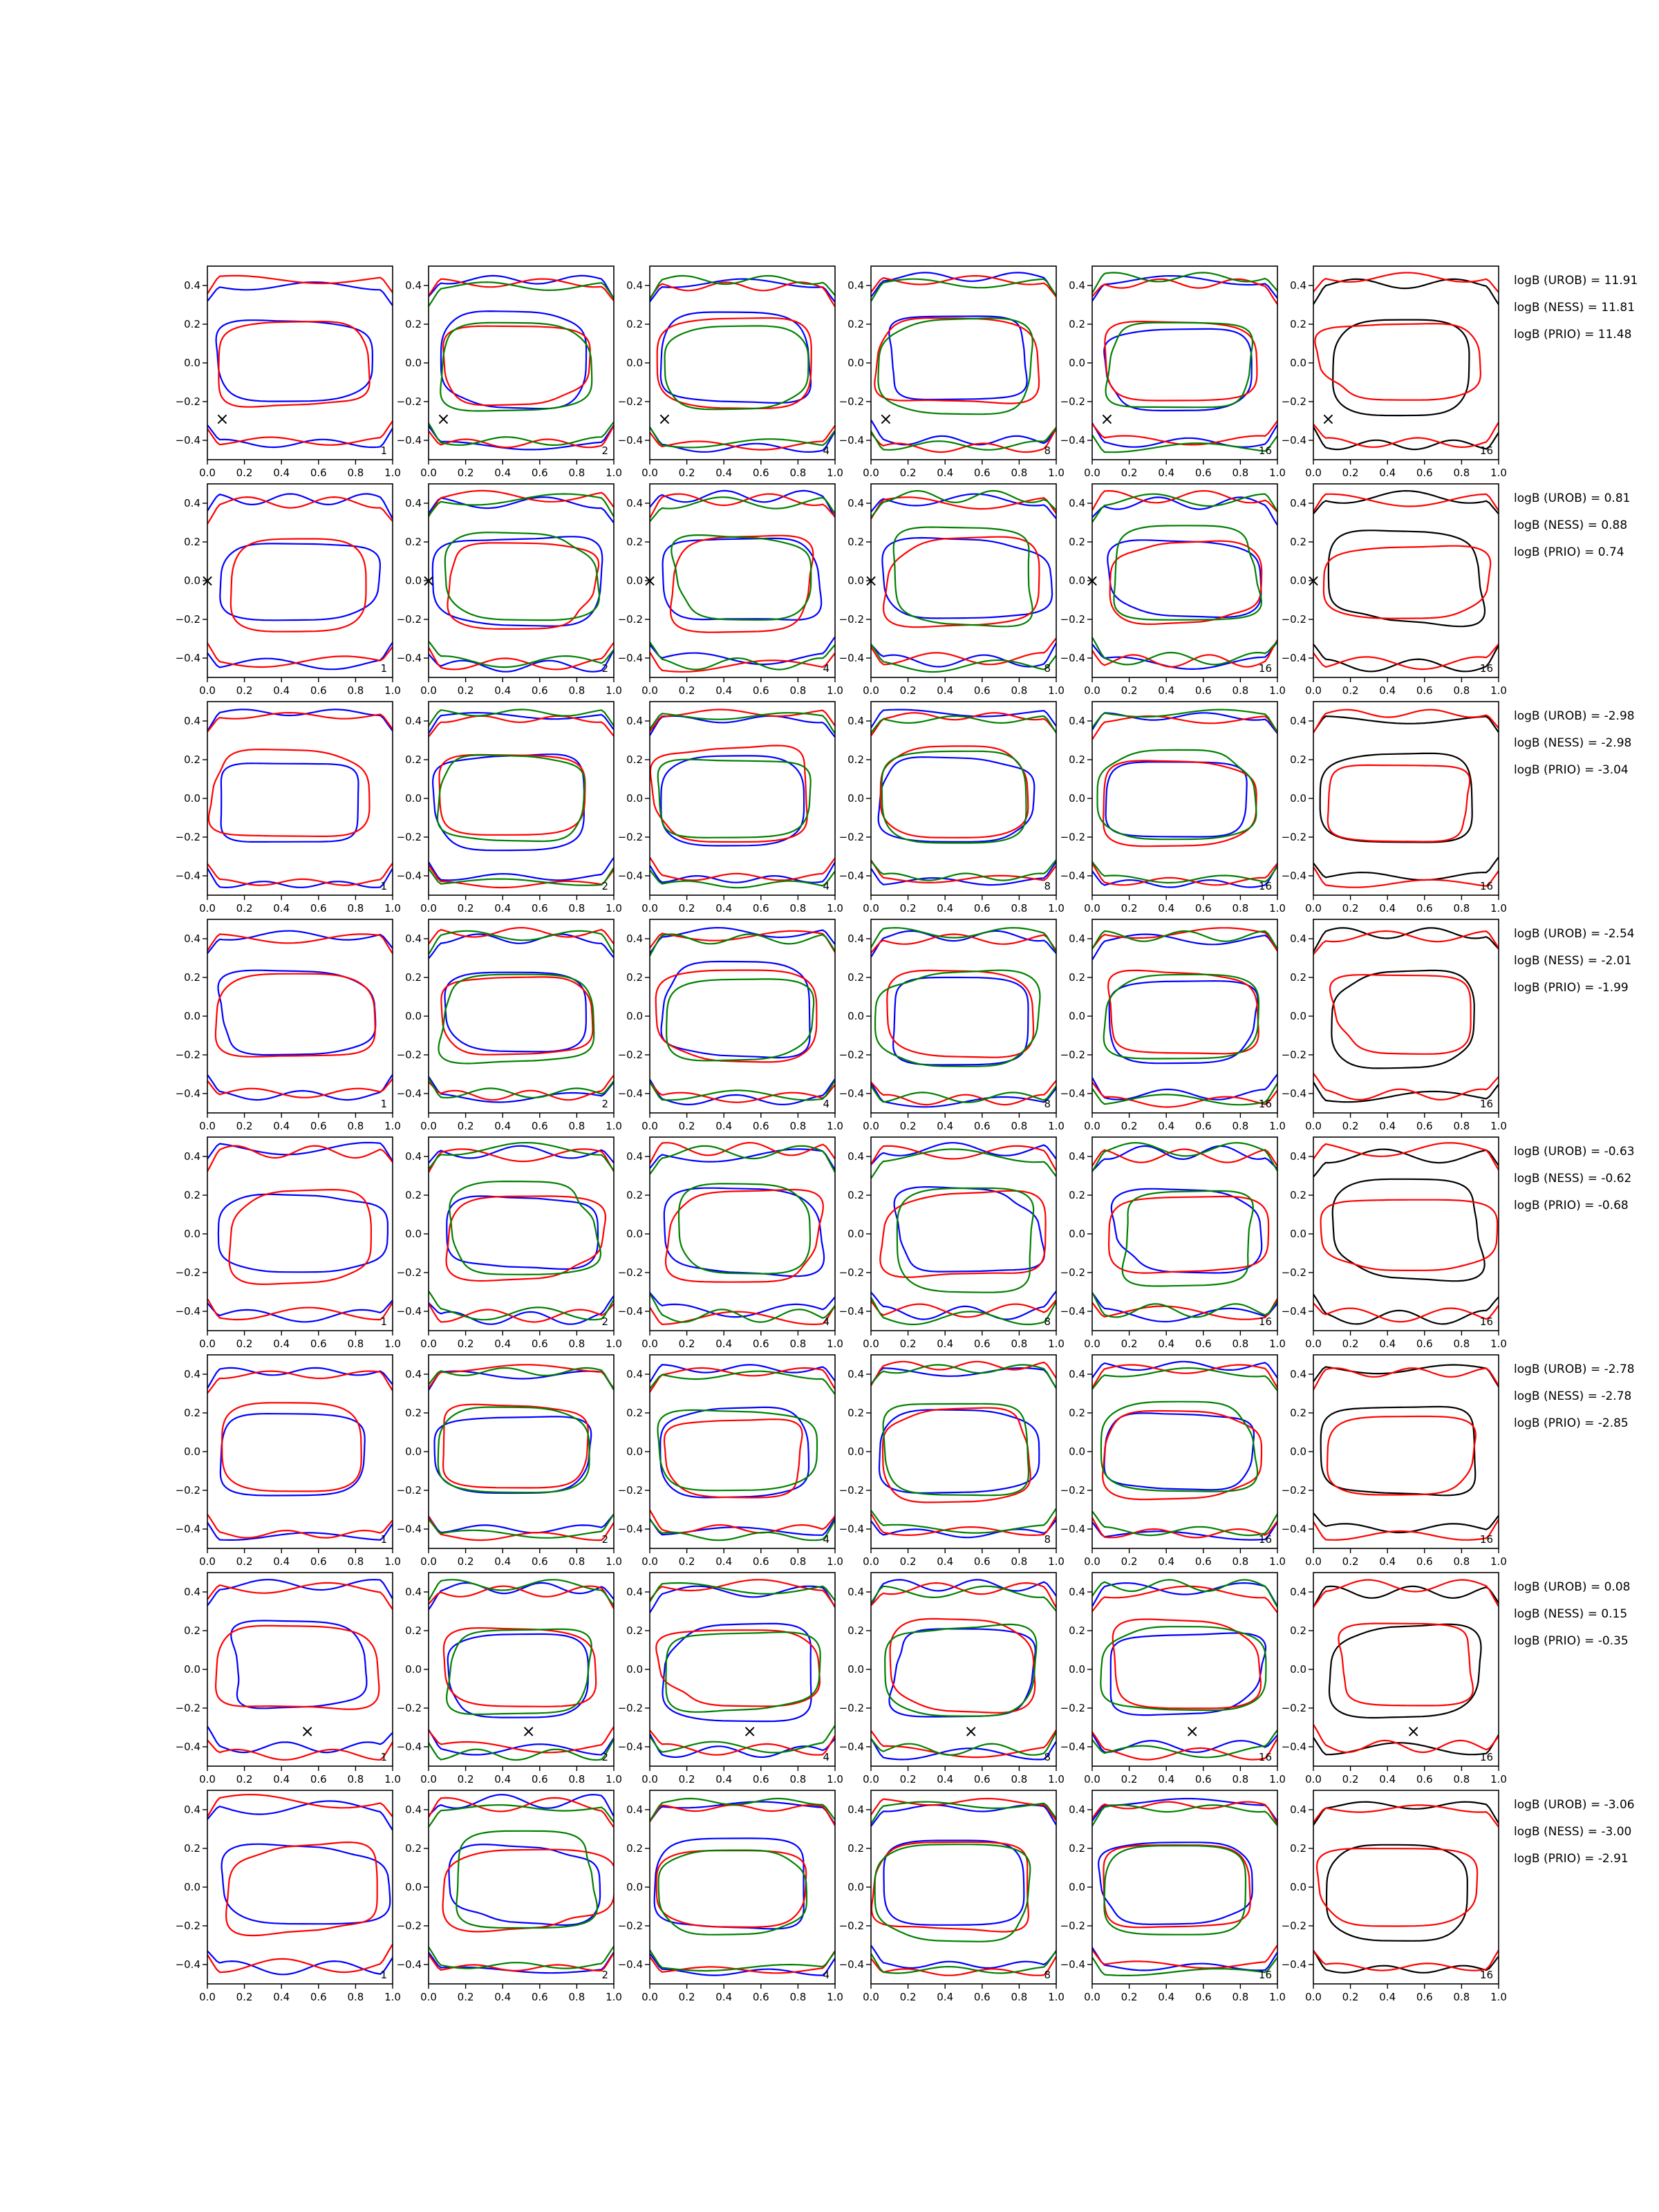 The image size is (1659, 2212). What do you see at coordinates (1265, 886) in the screenshot?
I see `panel-corner-label: 16` at bounding box center [1265, 886].